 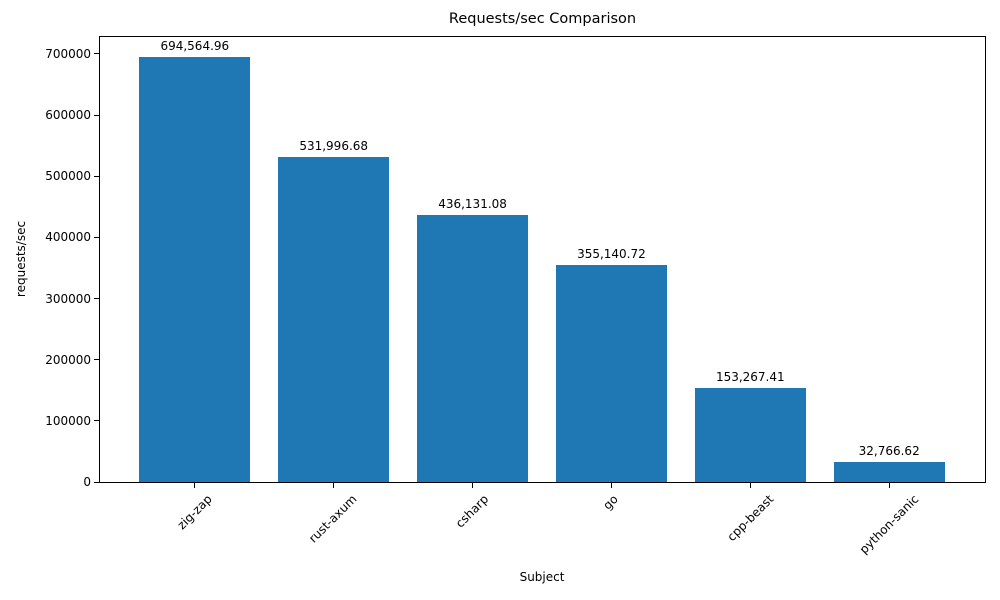 What do you see at coordinates (195, 46) in the screenshot?
I see `bar-value-label: 694,564.96` at bounding box center [195, 46].